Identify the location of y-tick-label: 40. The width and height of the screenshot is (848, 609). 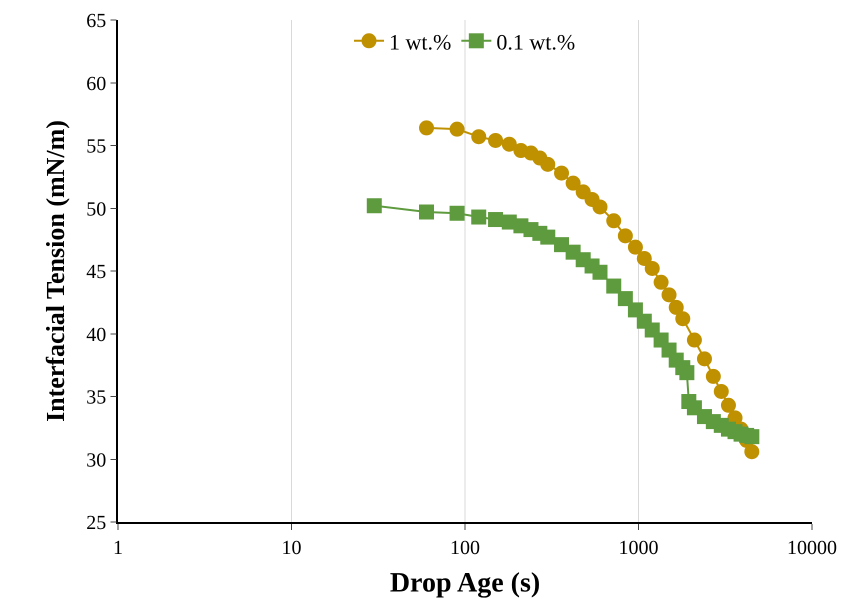
(96, 335).